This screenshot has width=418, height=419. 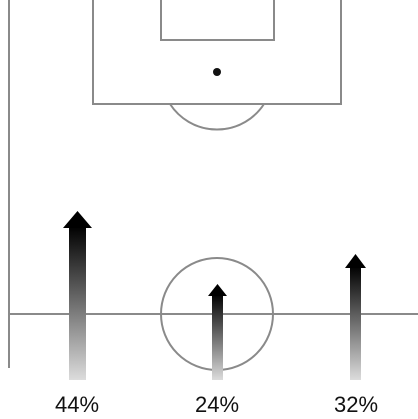 What do you see at coordinates (217, 404) in the screenshot?
I see `center-arrow-percentage: 24%` at bounding box center [217, 404].